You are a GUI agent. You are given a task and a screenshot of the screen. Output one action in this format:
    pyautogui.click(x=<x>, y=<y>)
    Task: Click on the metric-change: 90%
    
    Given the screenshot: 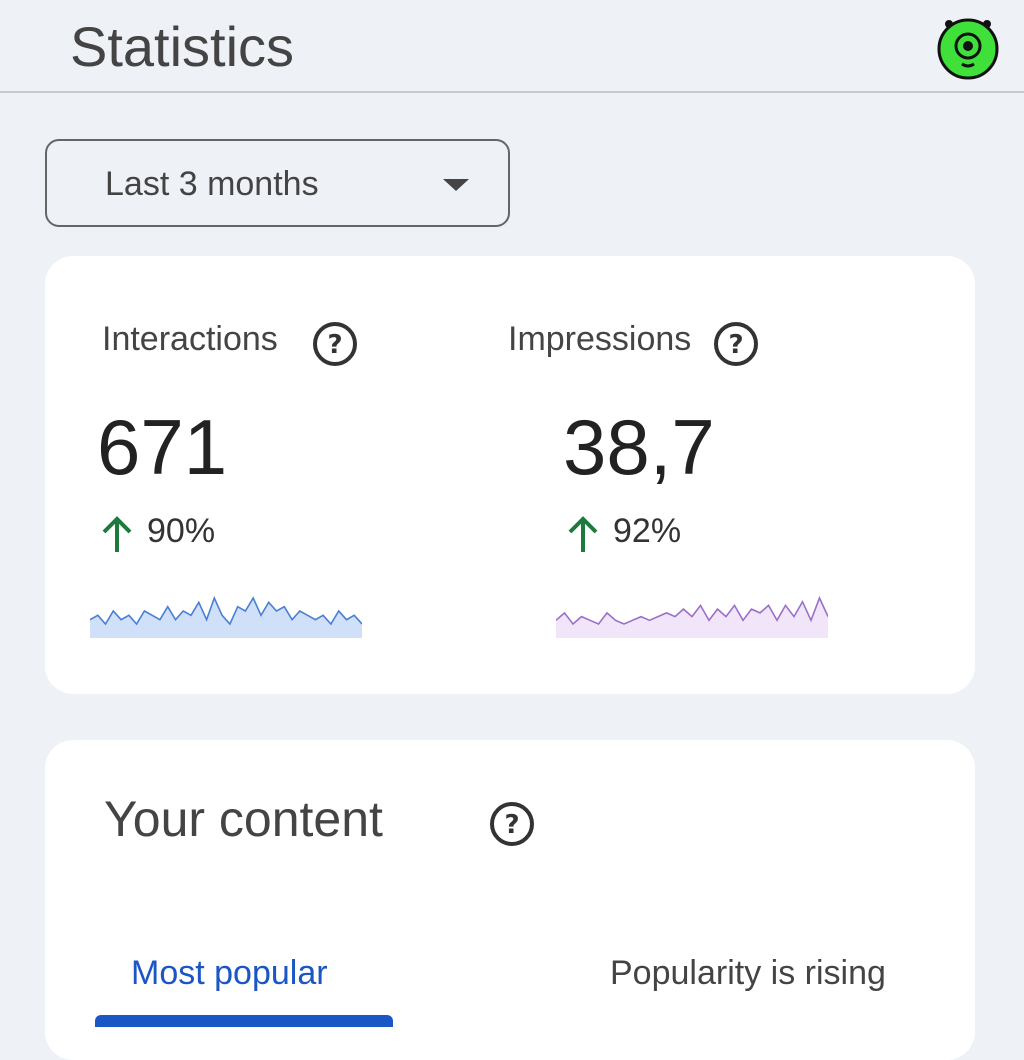 What is the action you would take?
    pyautogui.click(x=181, y=531)
    